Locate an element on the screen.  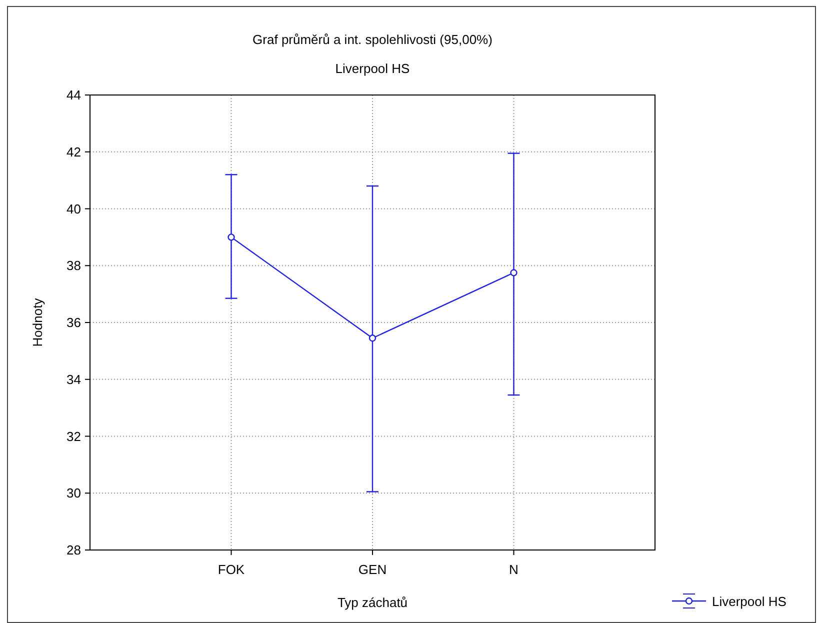
y-tick-label: 32 is located at coordinates (73, 436).